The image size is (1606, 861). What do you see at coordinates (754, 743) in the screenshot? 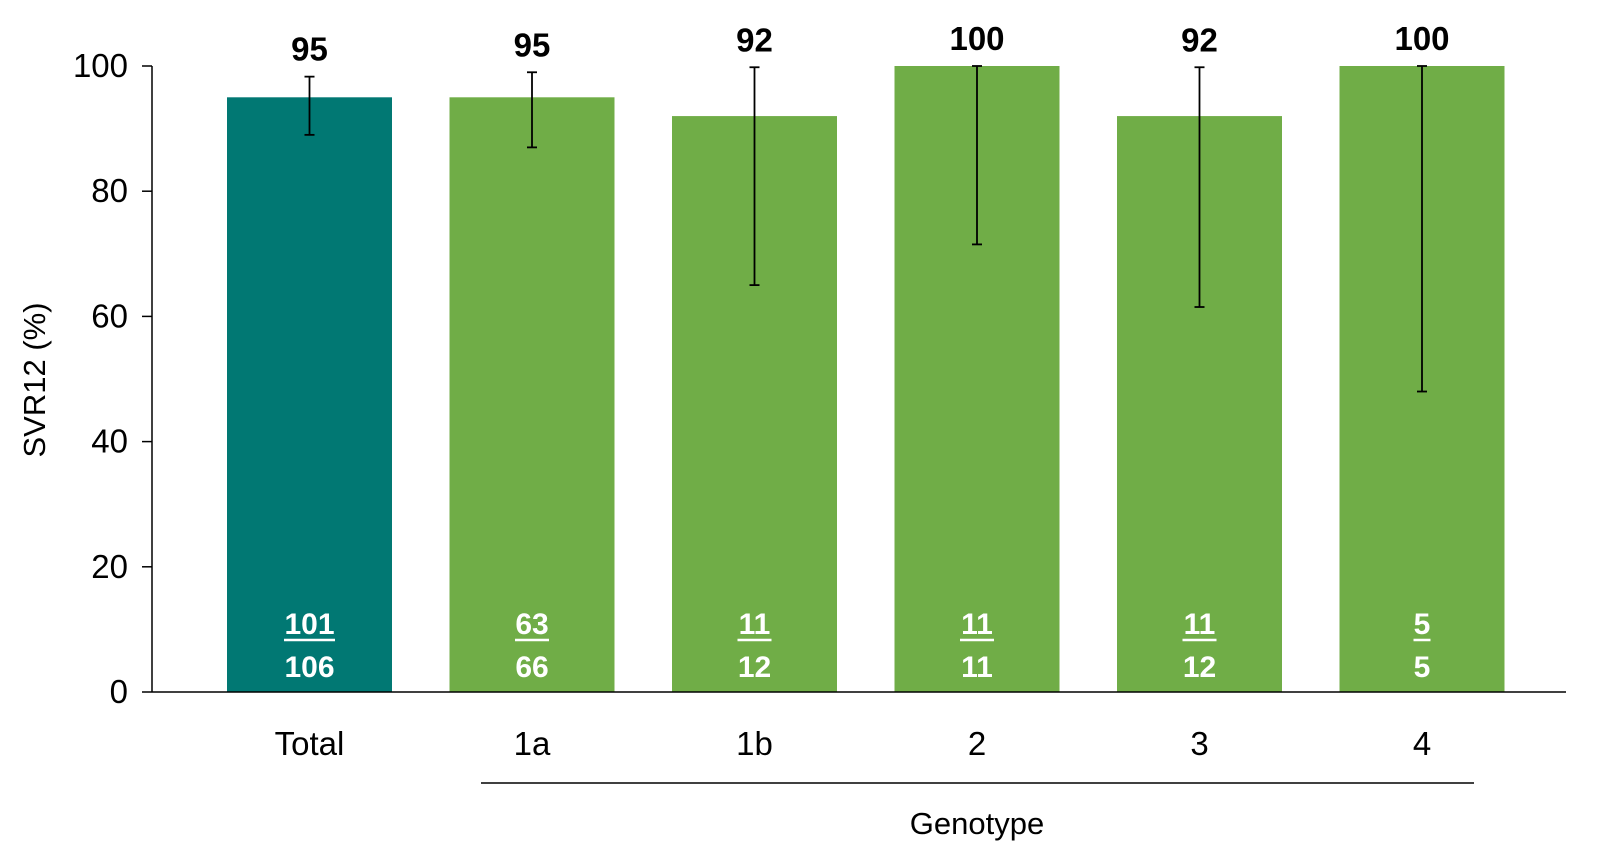
I see `x-tick-label: 1b` at bounding box center [754, 743].